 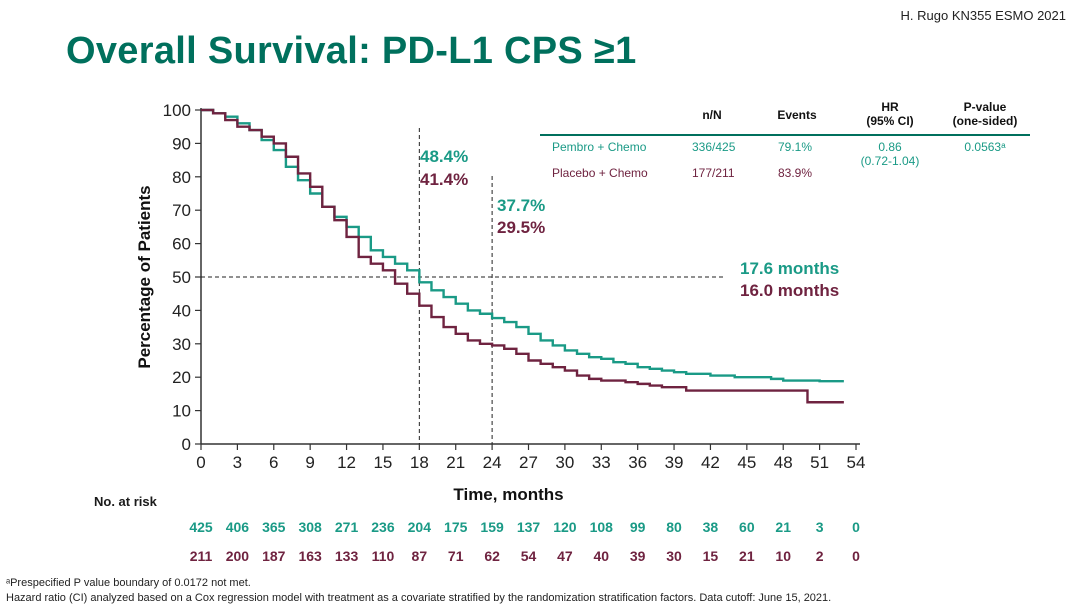 I want to click on header-nn: n/N, so click(x=712, y=115).